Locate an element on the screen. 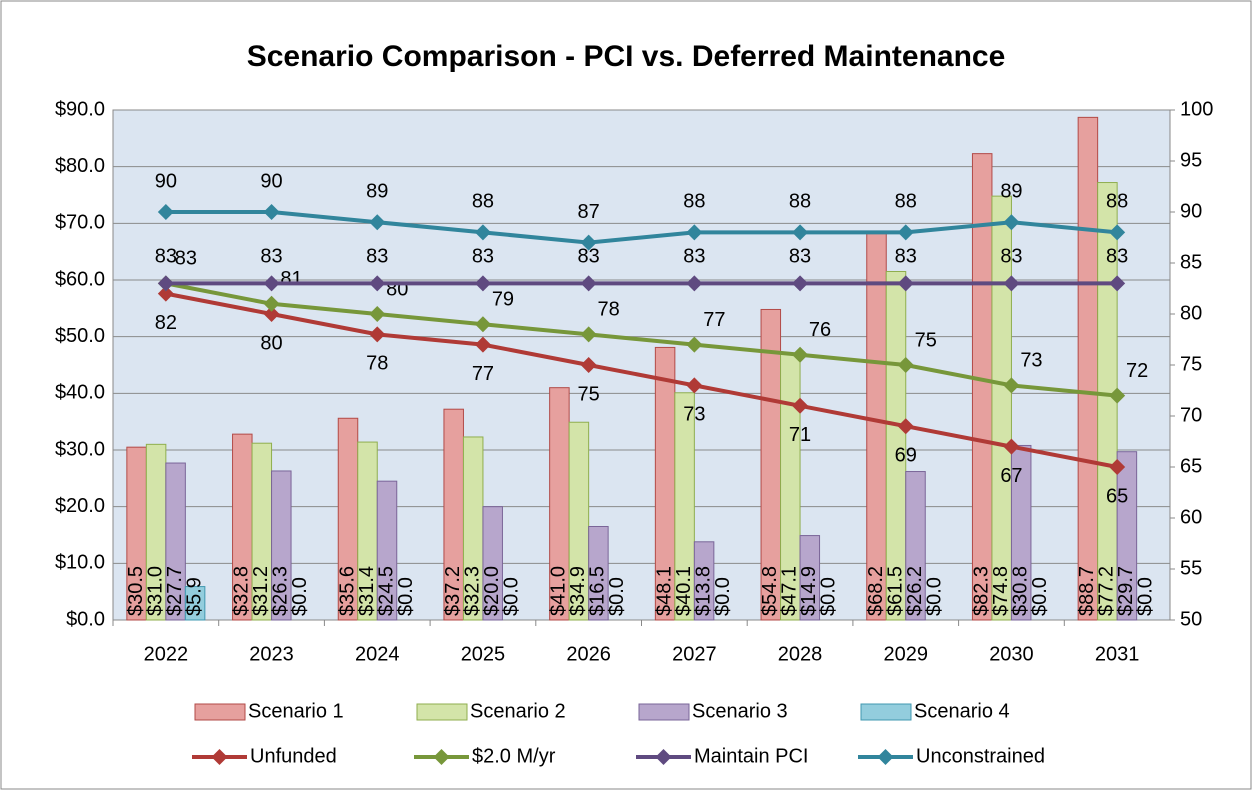  y-tick-label: $40.0 is located at coordinates (80, 393).